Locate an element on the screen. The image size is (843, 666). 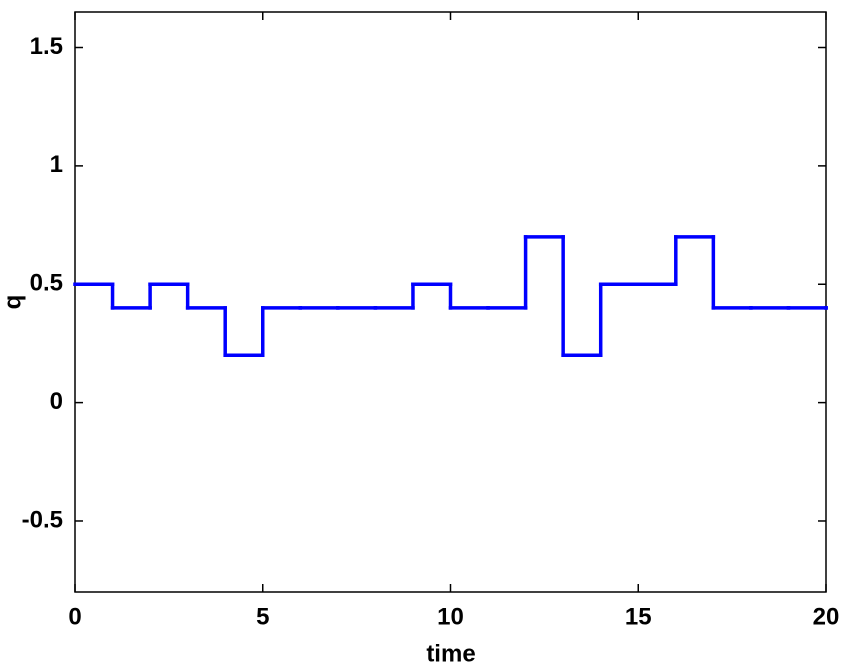
y-axis-label: q is located at coordinates (13, 302).